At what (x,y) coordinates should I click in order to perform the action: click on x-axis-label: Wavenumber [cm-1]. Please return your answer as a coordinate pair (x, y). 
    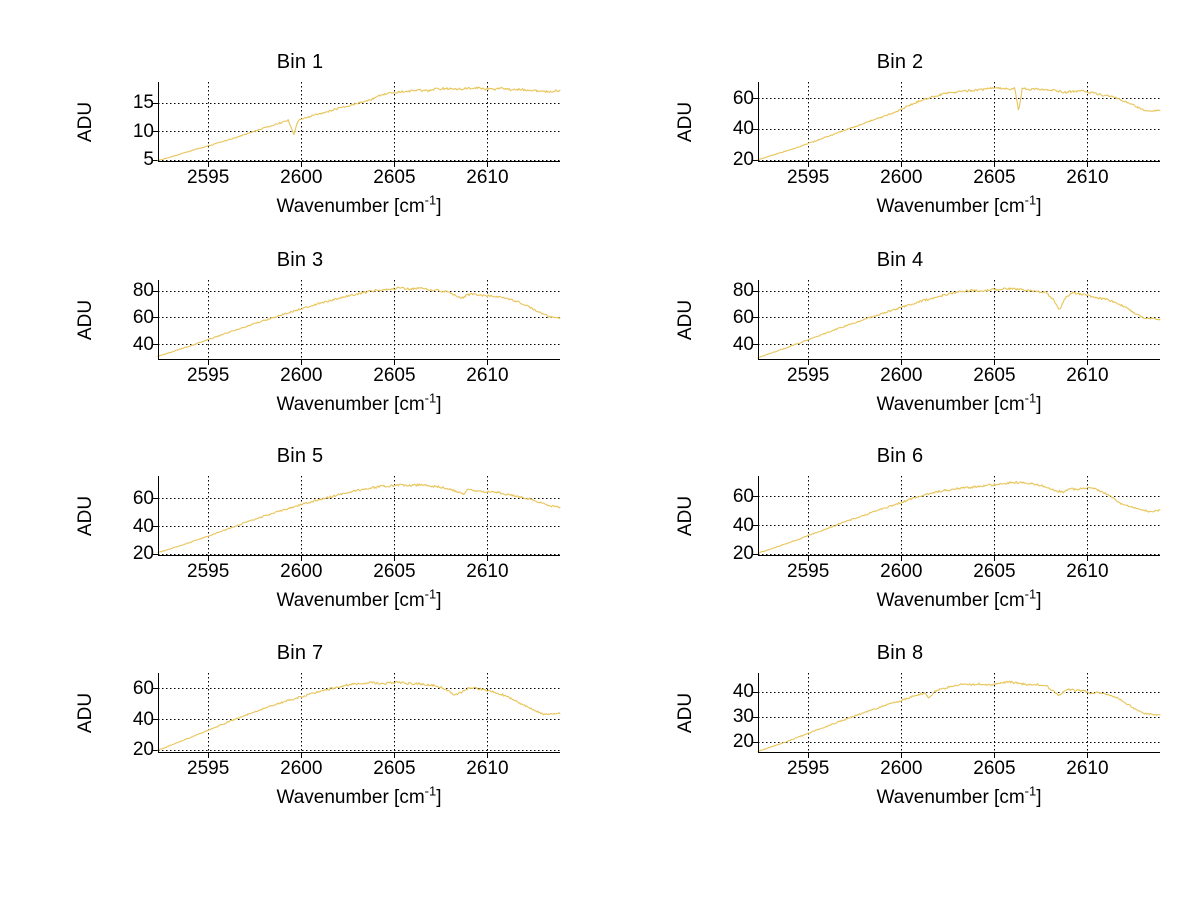
    Looking at the image, I should click on (359, 205).